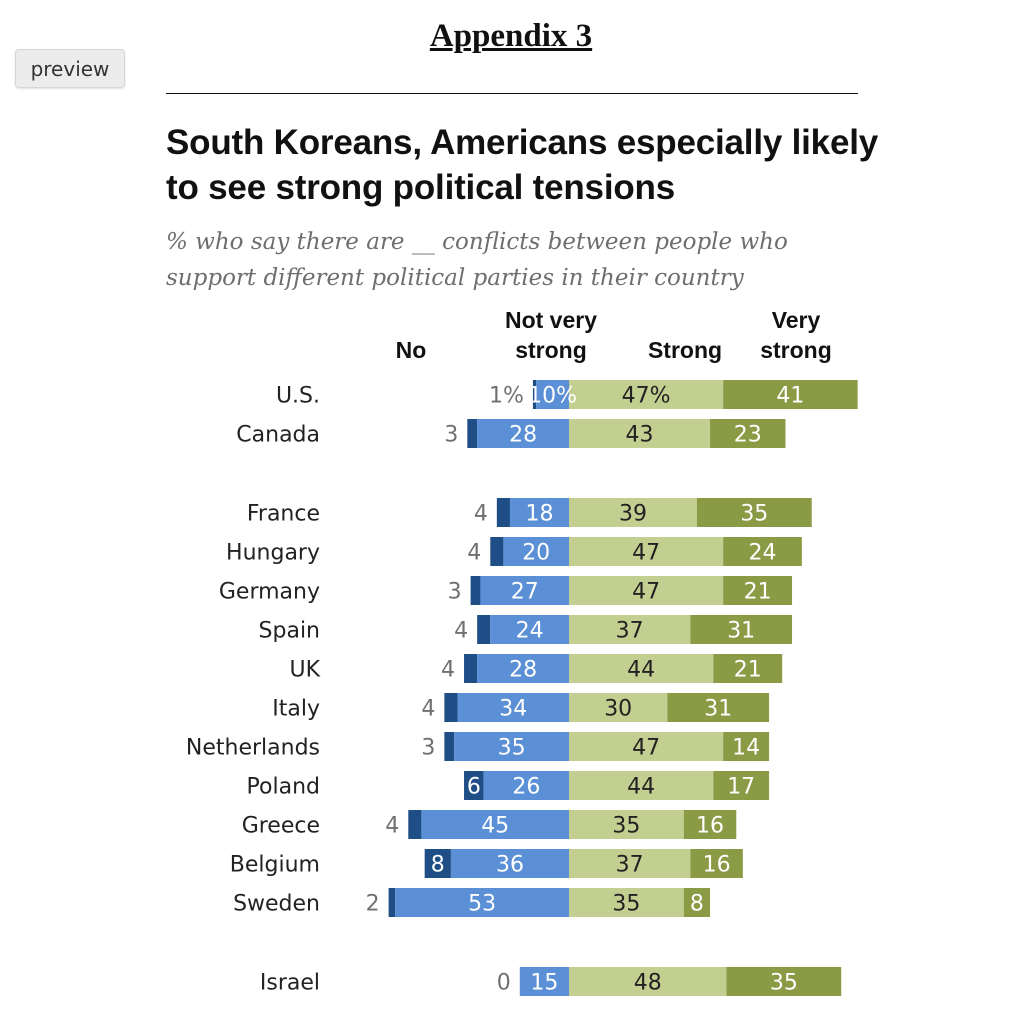  I want to click on value-label-not-very-strong: 20, so click(536, 553).